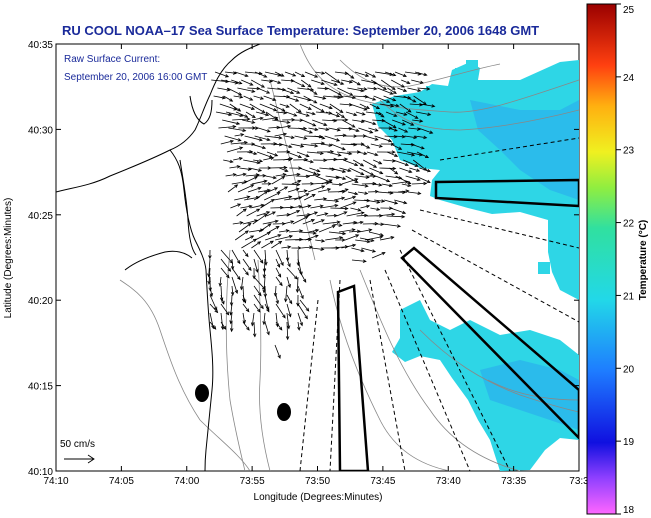  Describe the element at coordinates (629, 78) in the screenshot. I see `colorbar-tick-label: 24` at that location.